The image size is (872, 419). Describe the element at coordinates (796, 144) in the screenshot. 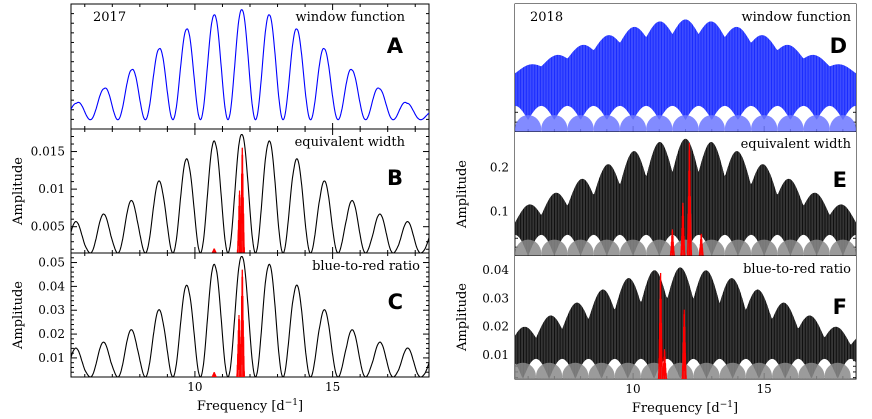

I see `panel-E-title: equivalent width` at that location.